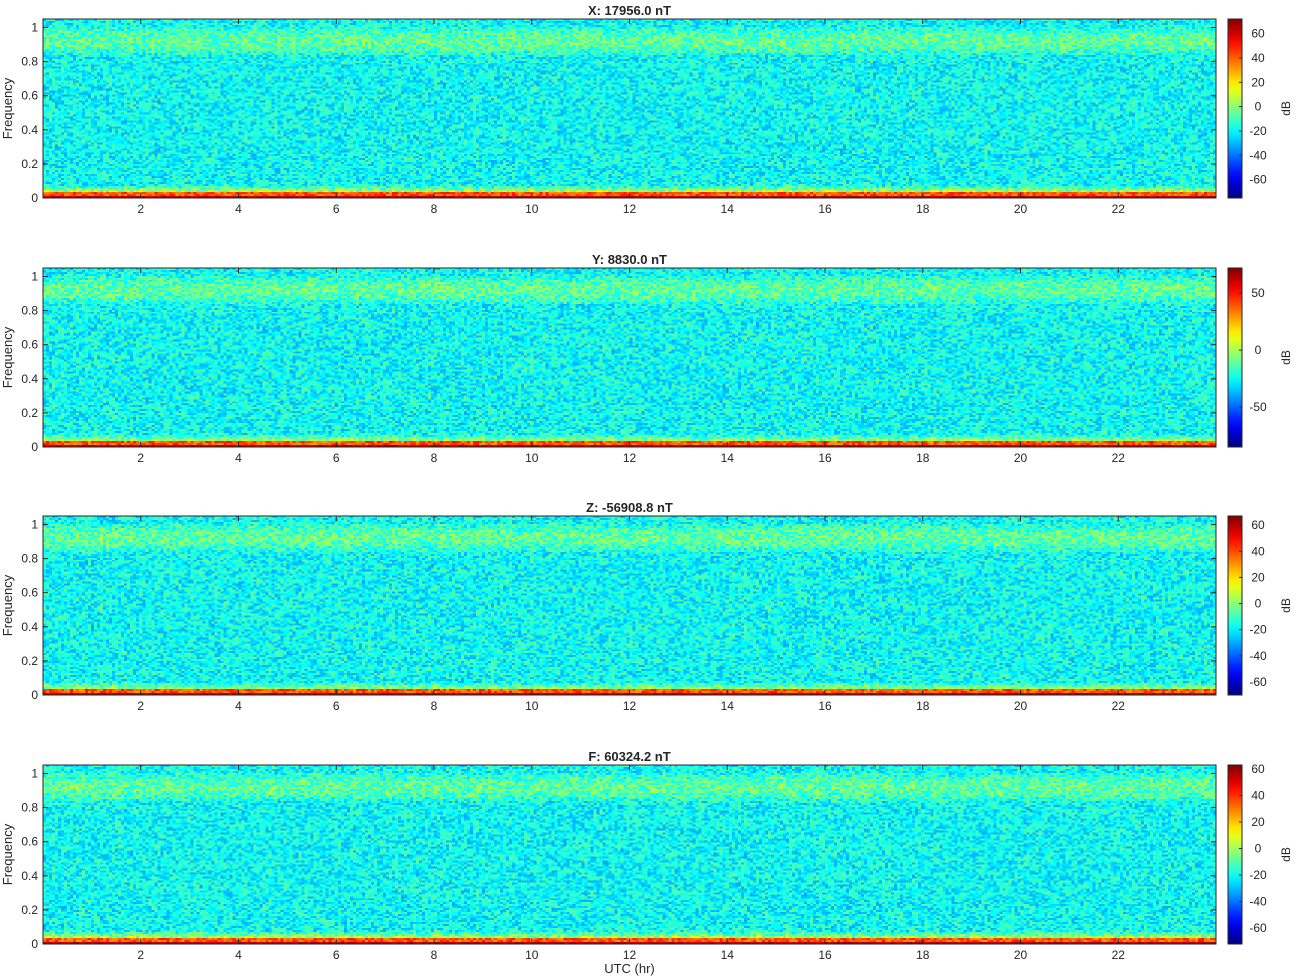  Describe the element at coordinates (1258, 293) in the screenshot. I see `colorbar-tick-label: 50` at that location.